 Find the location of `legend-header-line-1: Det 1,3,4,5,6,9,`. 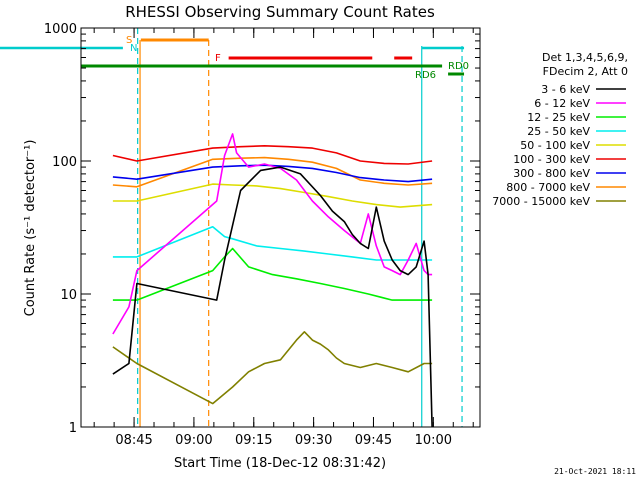

legend-header-line-1: Det 1,3,4,5,6,9, is located at coordinates (585, 57).